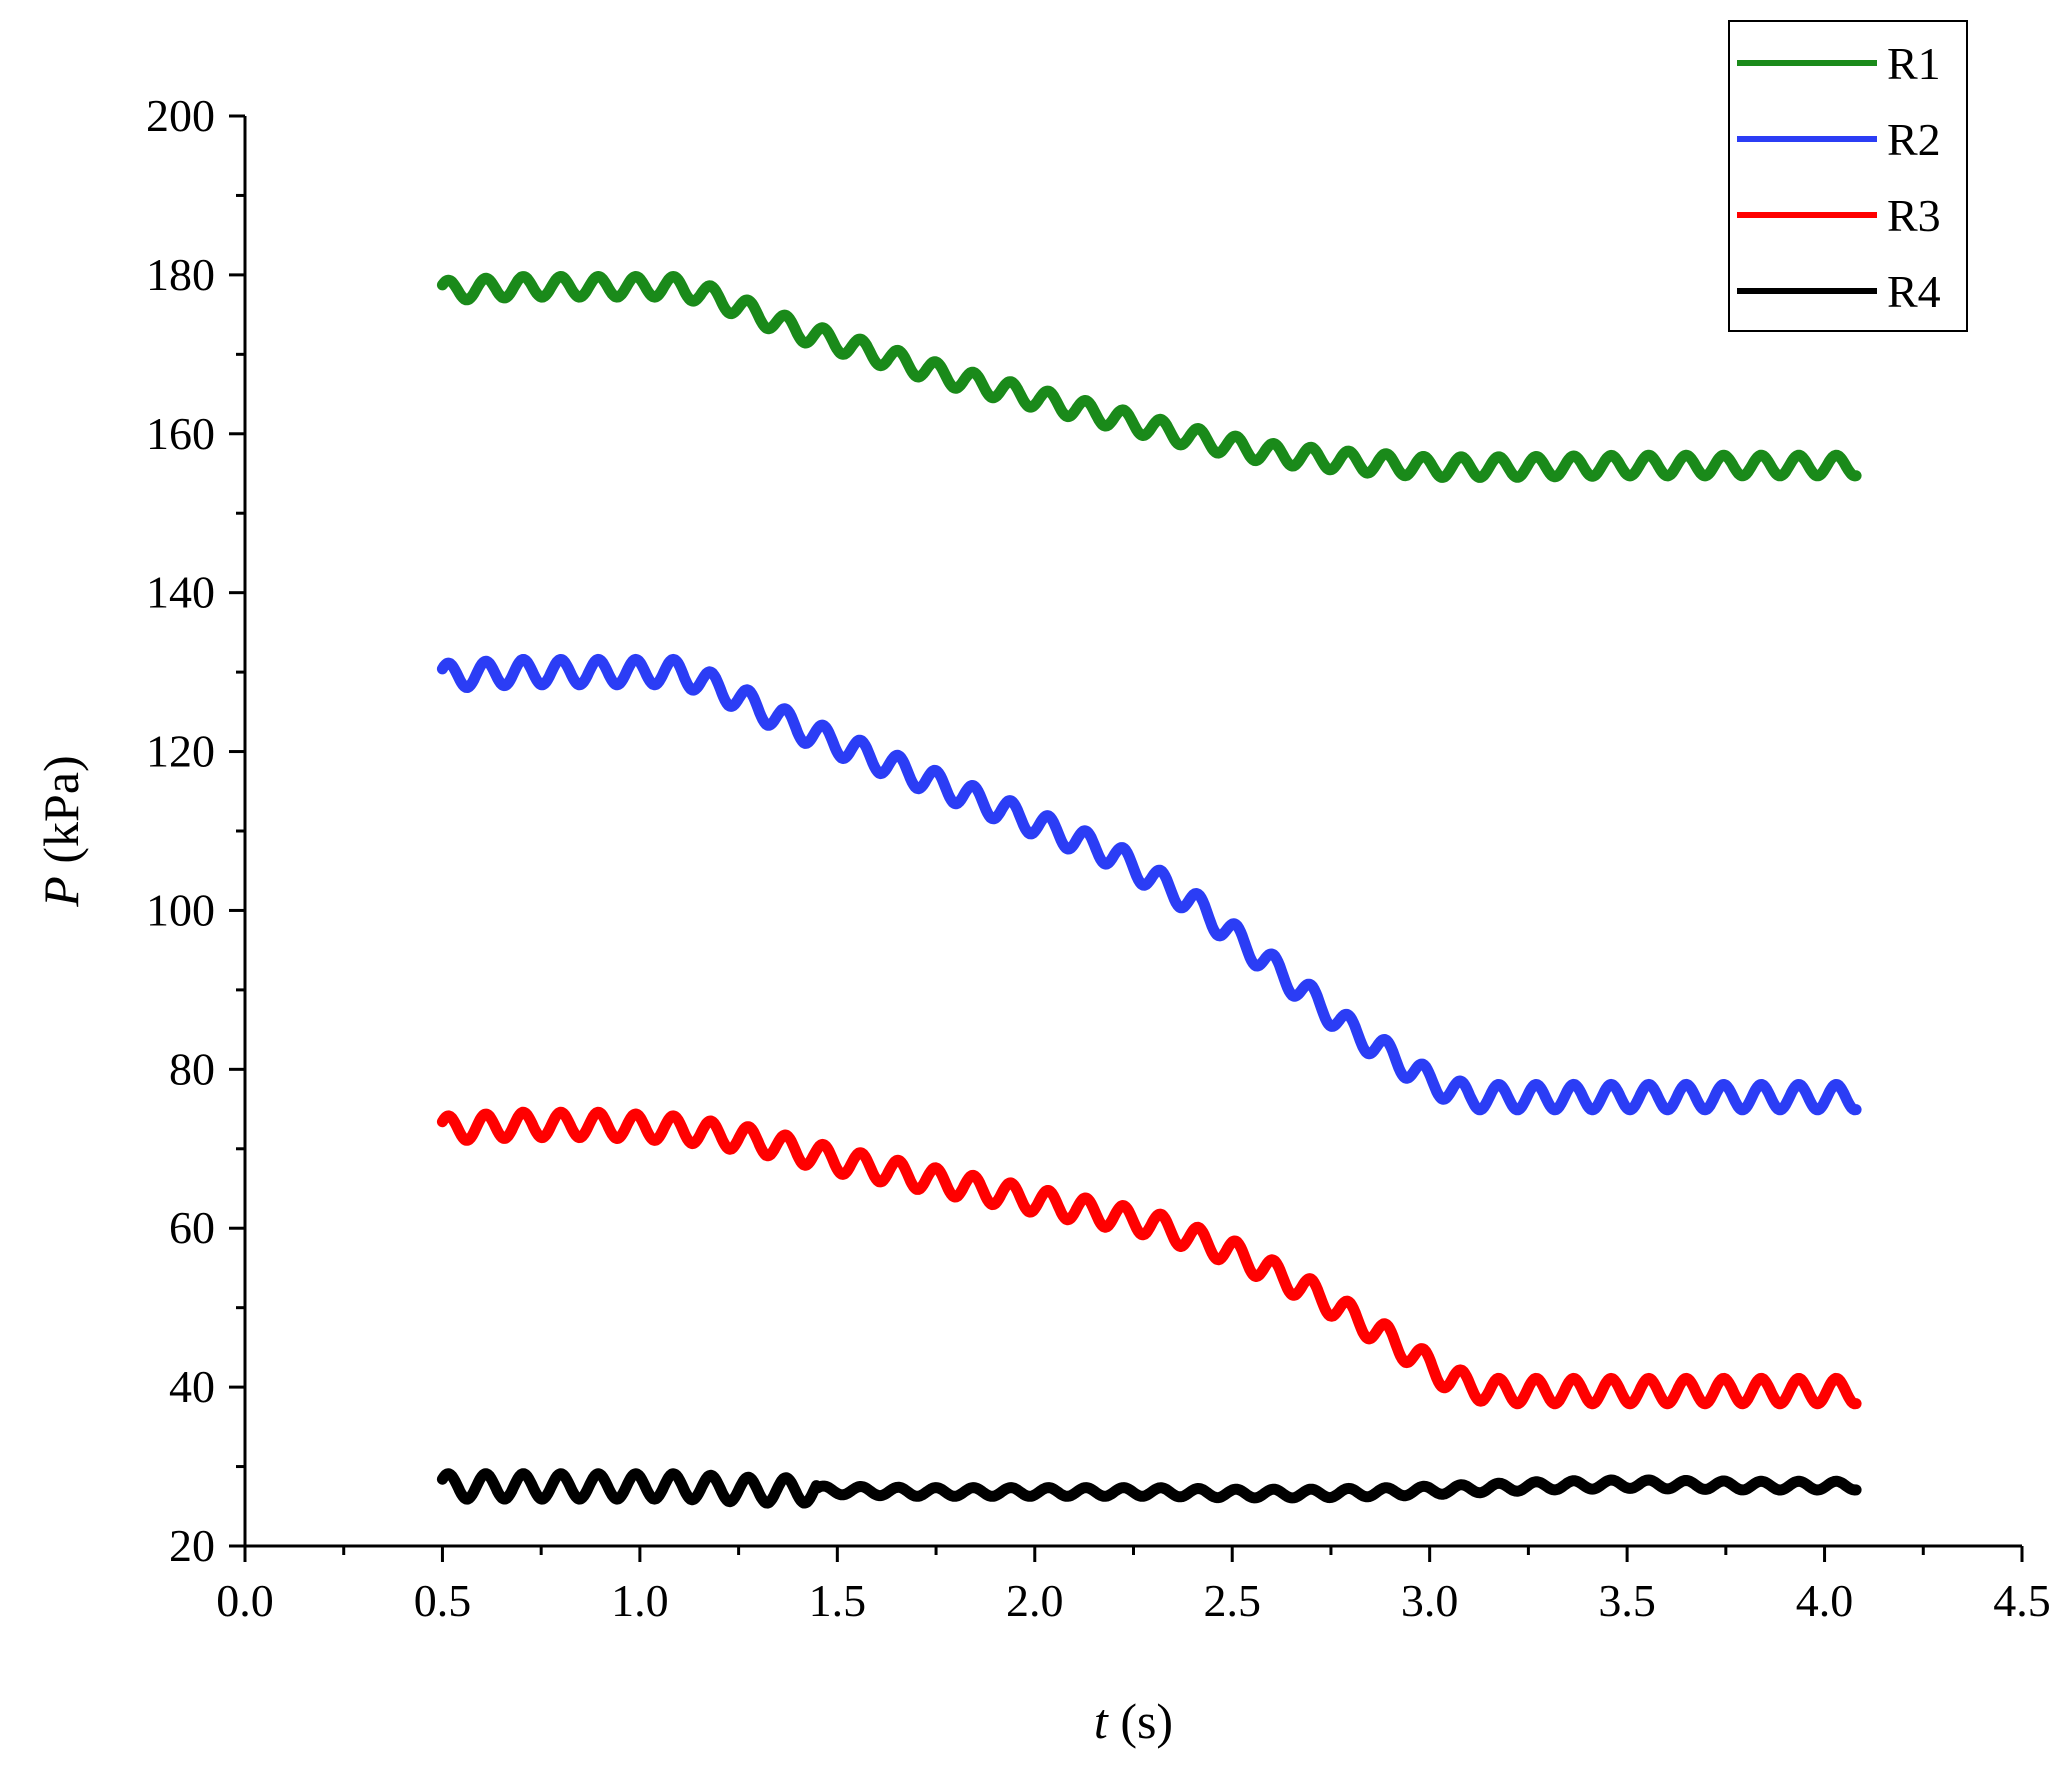 Image resolution: width=2070 pixels, height=1778 pixels. Describe the element at coordinates (245, 1600) in the screenshot. I see `x-tick-label: 0.0` at that location.